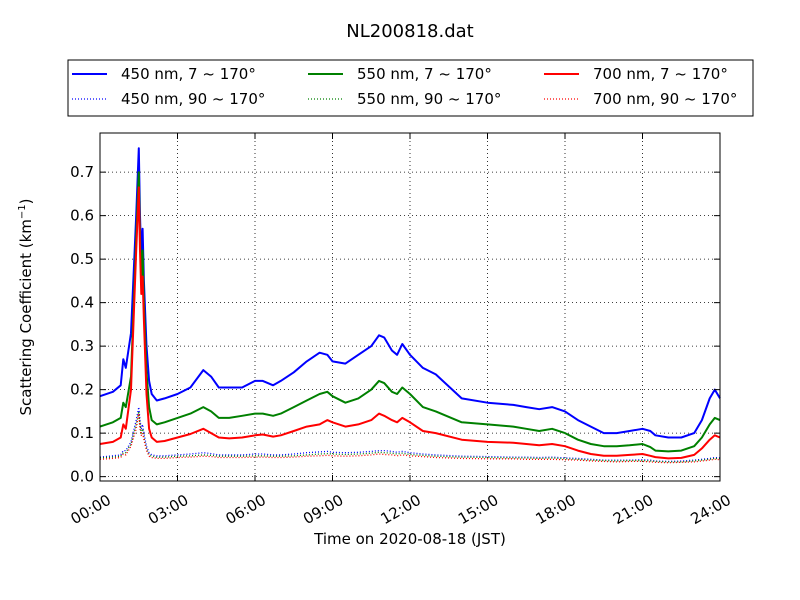 This screenshot has width=800, height=600. Describe the element at coordinates (660, 74) in the screenshot. I see `legend-label: 700 nm, 7 ~ 170°` at that location.